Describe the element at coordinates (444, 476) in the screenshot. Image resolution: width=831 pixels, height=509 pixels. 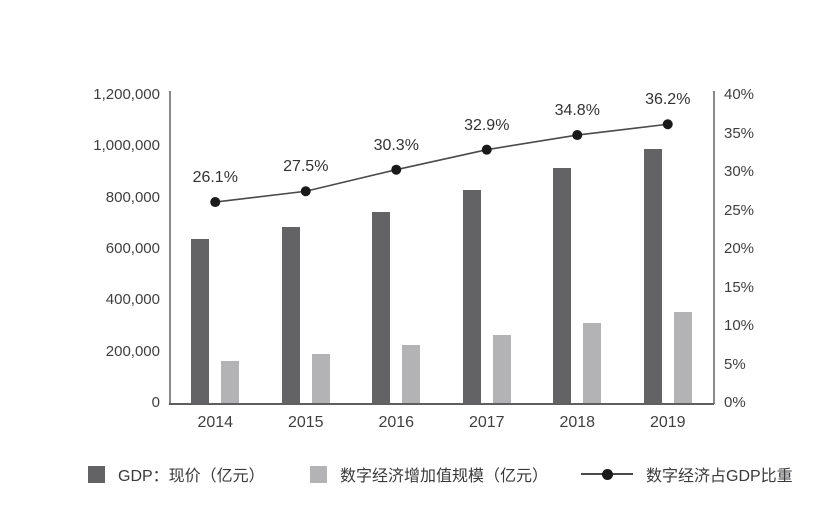
I see `legend-label-digital-economy: 数字经济增加值规模（亿元）` at that location.